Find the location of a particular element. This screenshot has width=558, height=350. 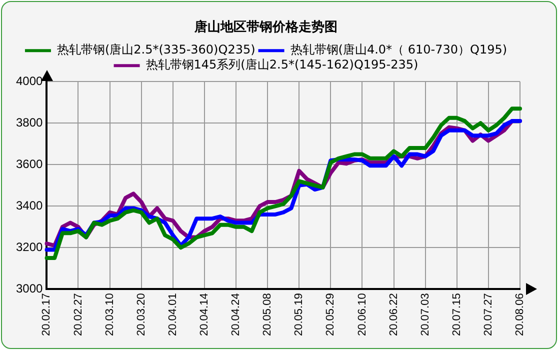

x-tick-label: 20.08.06 is located at coordinates (520, 314).